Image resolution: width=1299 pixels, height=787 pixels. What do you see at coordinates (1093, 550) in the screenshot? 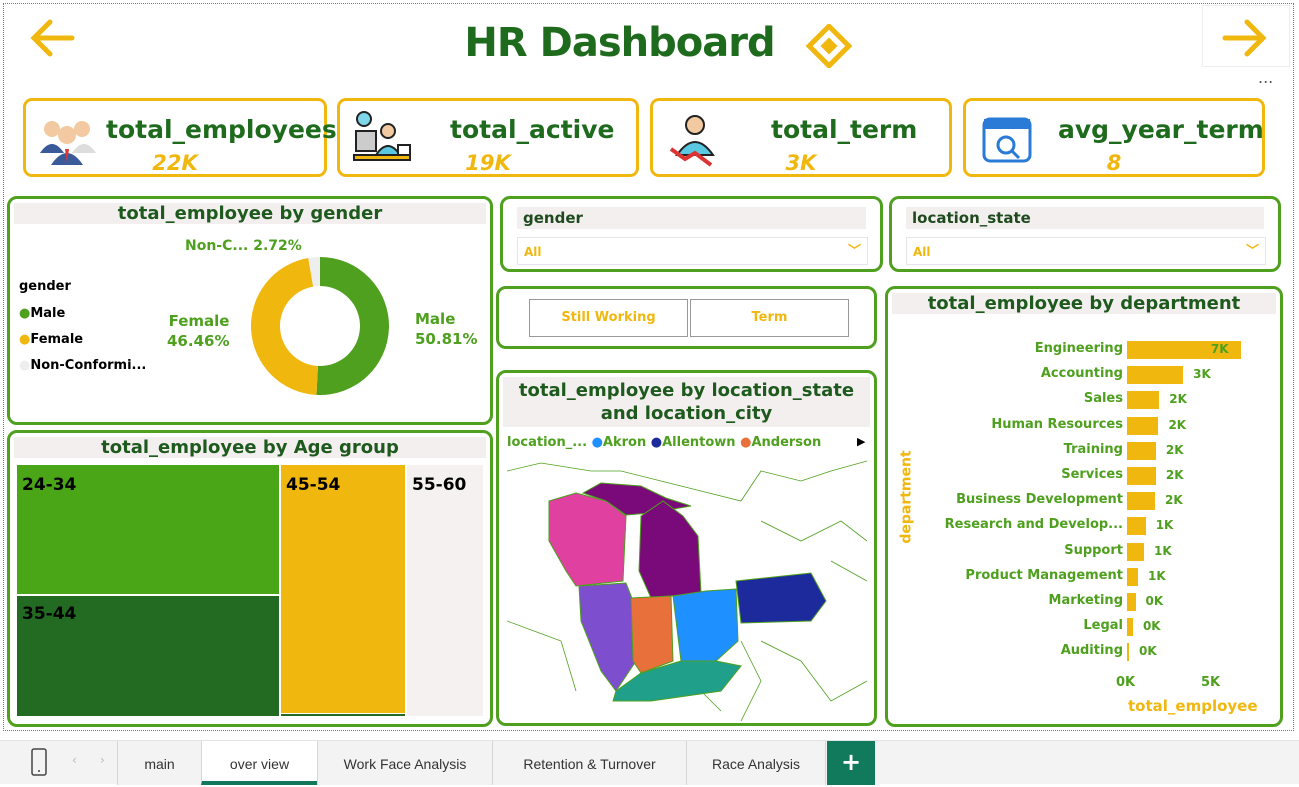
I see `category-label: Support` at bounding box center [1093, 550].